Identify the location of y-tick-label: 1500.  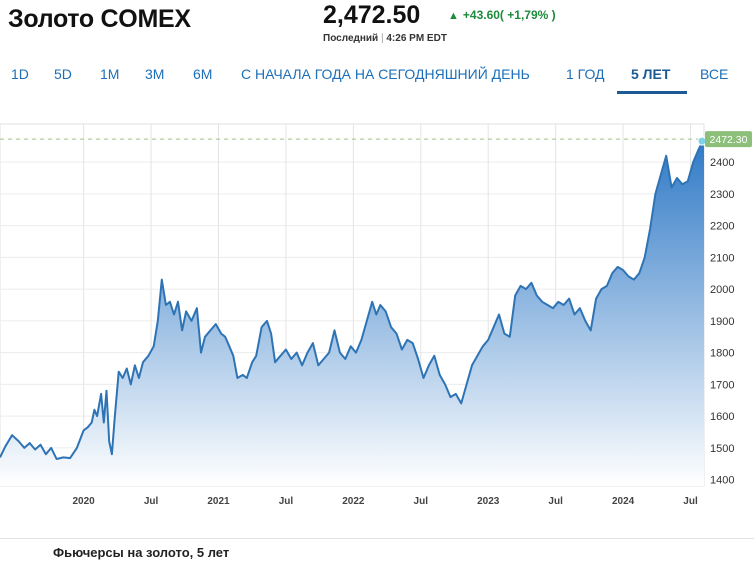
(722, 449).